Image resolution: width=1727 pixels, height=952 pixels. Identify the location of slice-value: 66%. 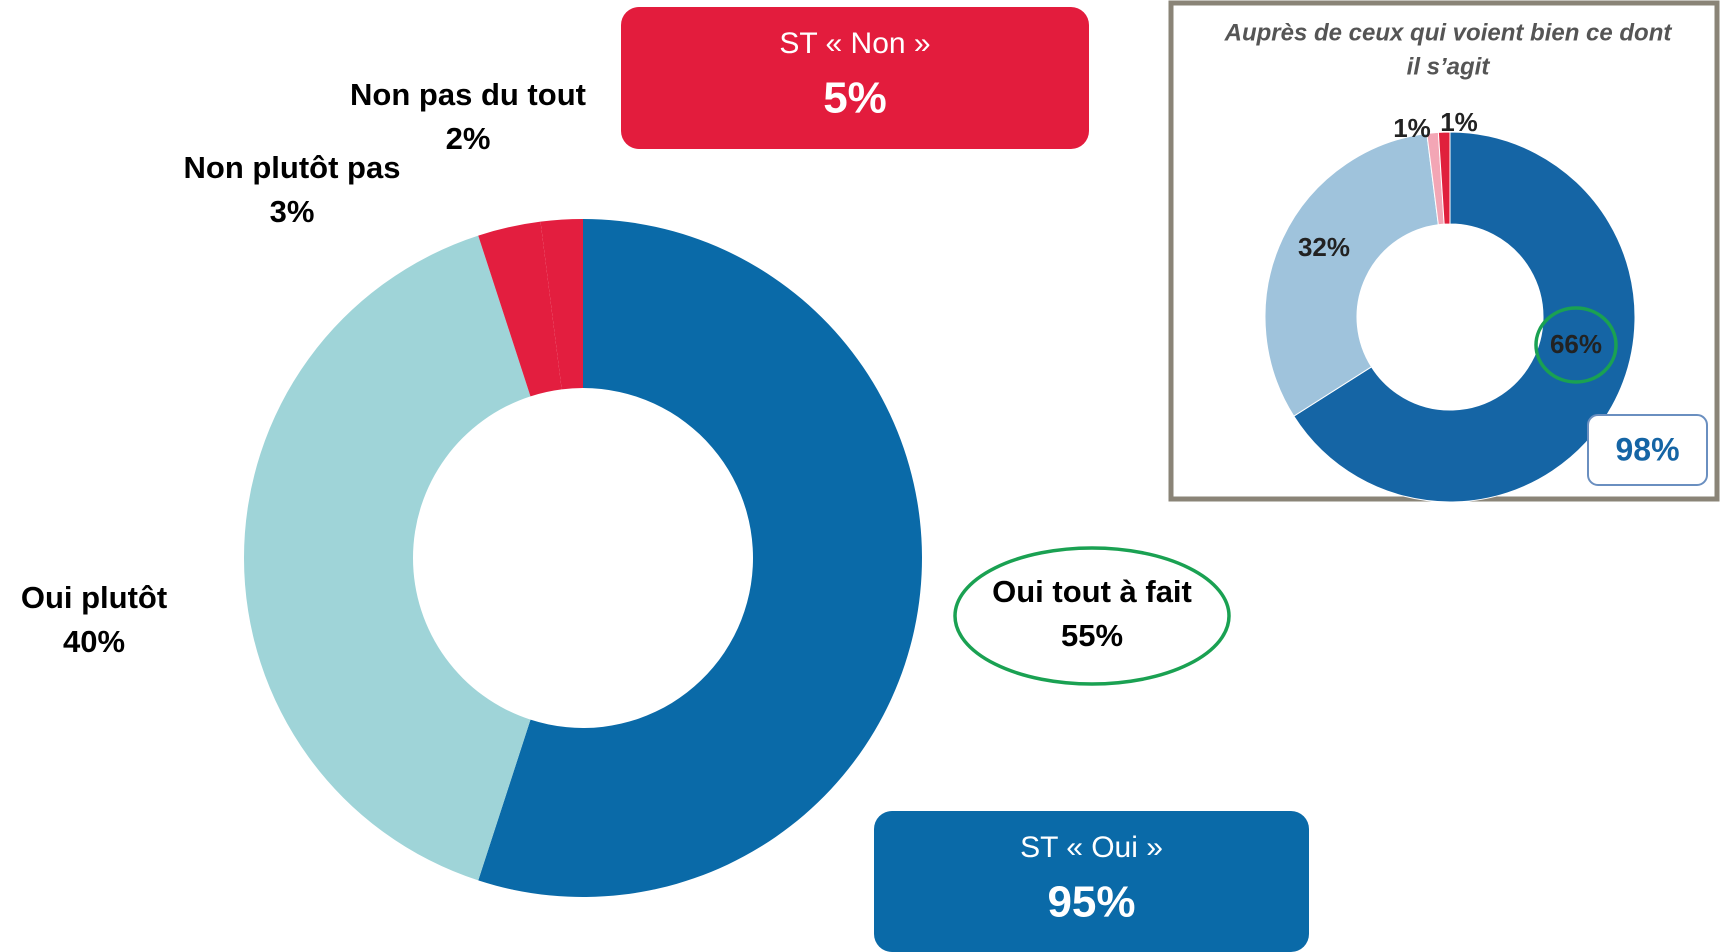
(1576, 344).